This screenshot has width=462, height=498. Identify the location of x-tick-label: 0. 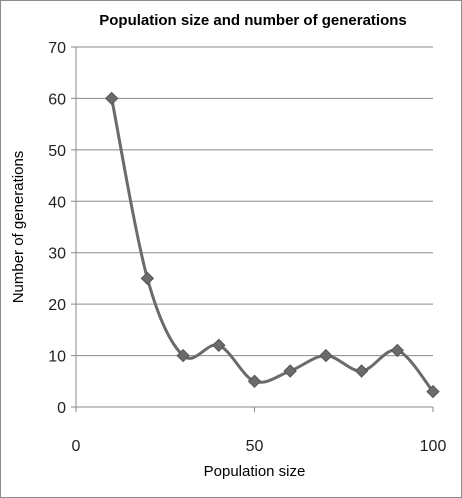
(76, 446).